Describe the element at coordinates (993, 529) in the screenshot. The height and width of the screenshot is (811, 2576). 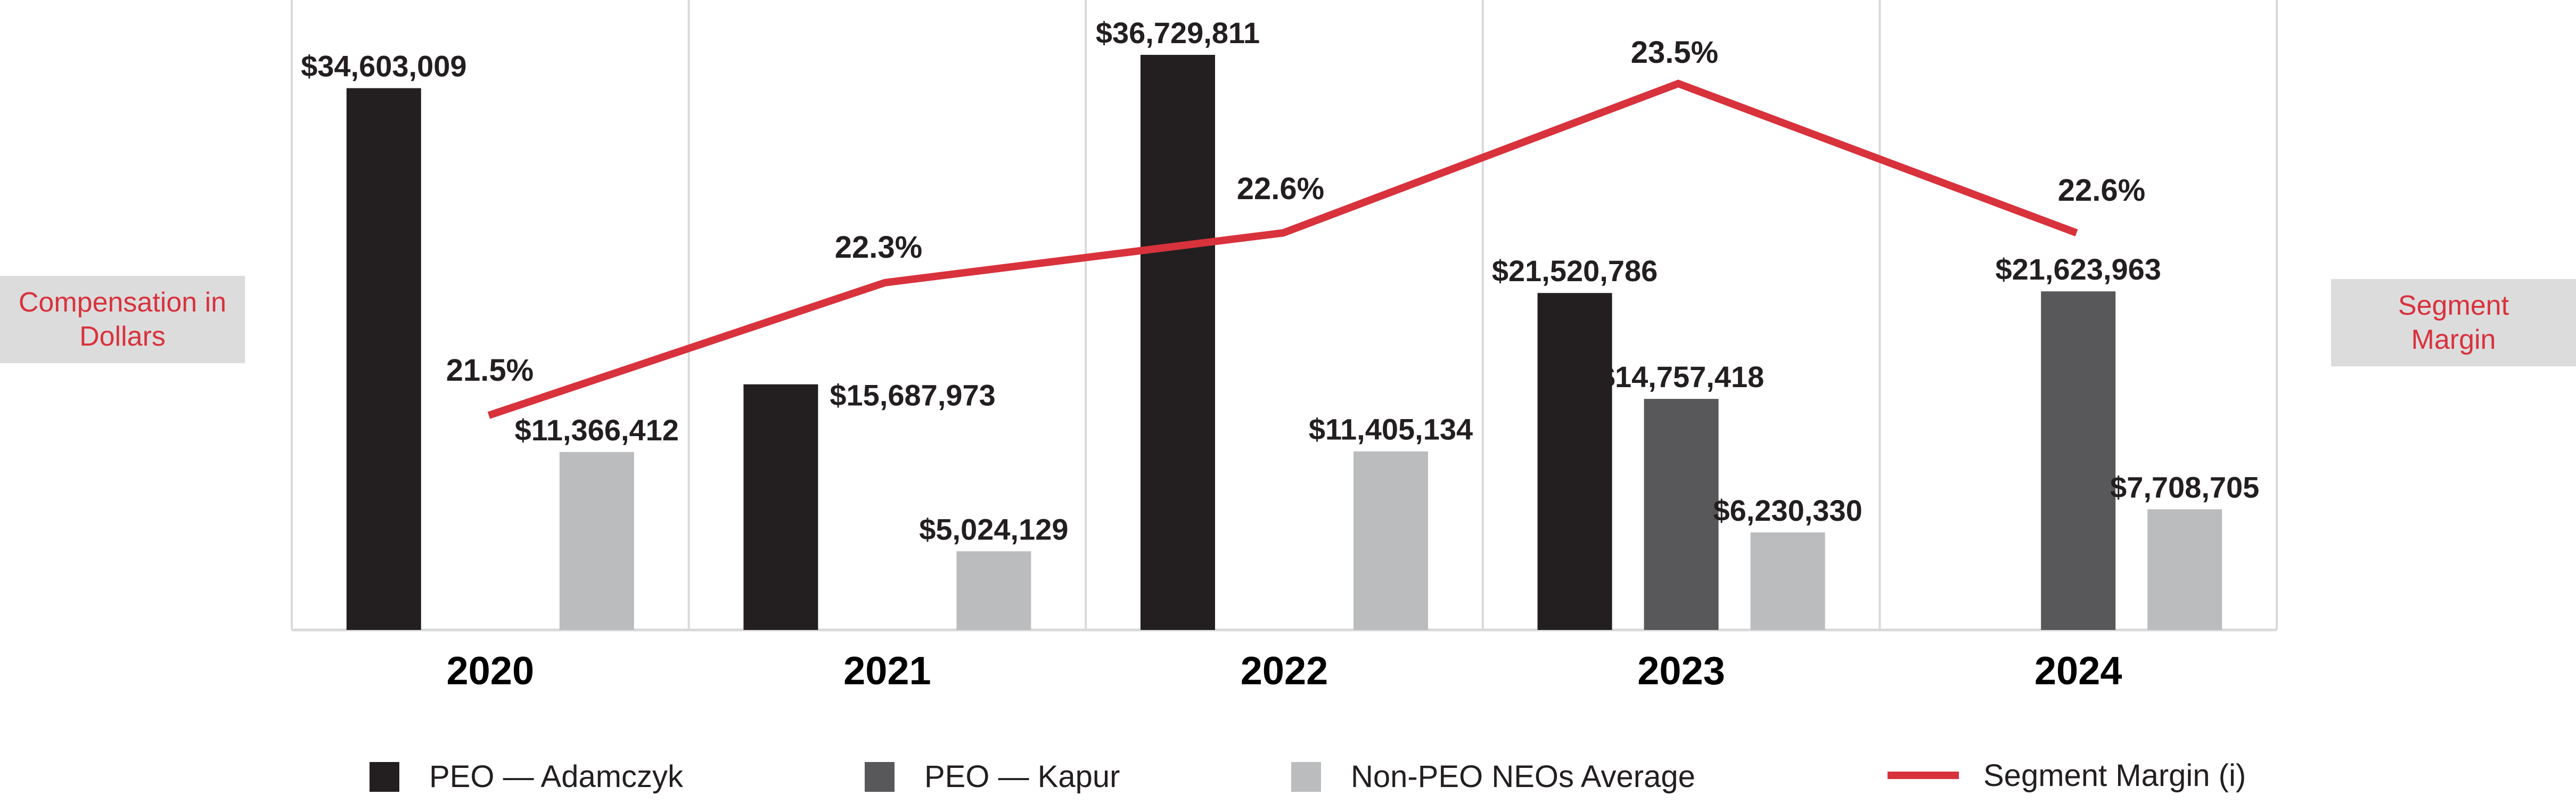
I see `data-label-2021-series-3: $5,024,129` at that location.